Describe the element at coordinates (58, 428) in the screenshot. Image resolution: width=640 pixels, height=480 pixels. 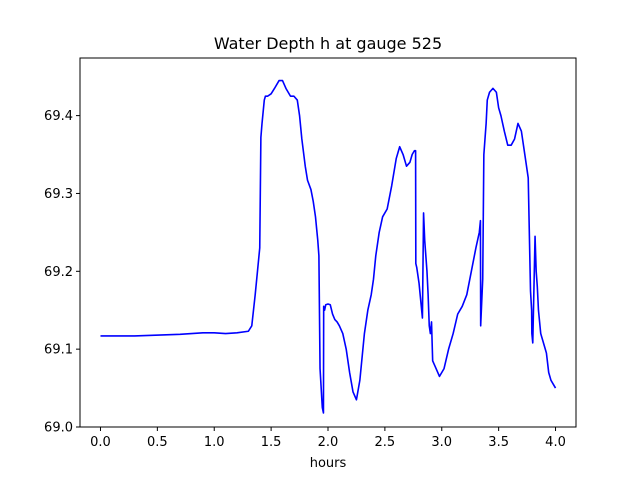
I see `y-tick-label: 69.0` at that location.